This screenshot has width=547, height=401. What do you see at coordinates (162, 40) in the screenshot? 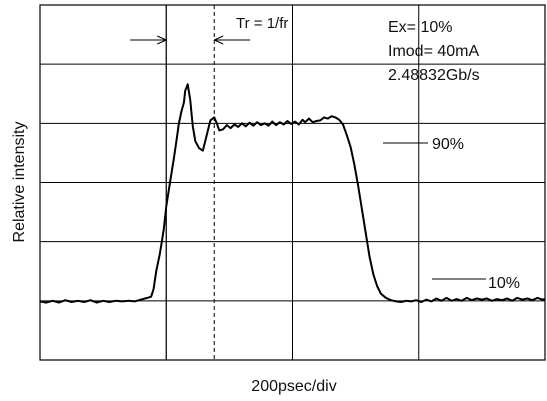
I see `period-arrowhead-left` at bounding box center [162, 40].